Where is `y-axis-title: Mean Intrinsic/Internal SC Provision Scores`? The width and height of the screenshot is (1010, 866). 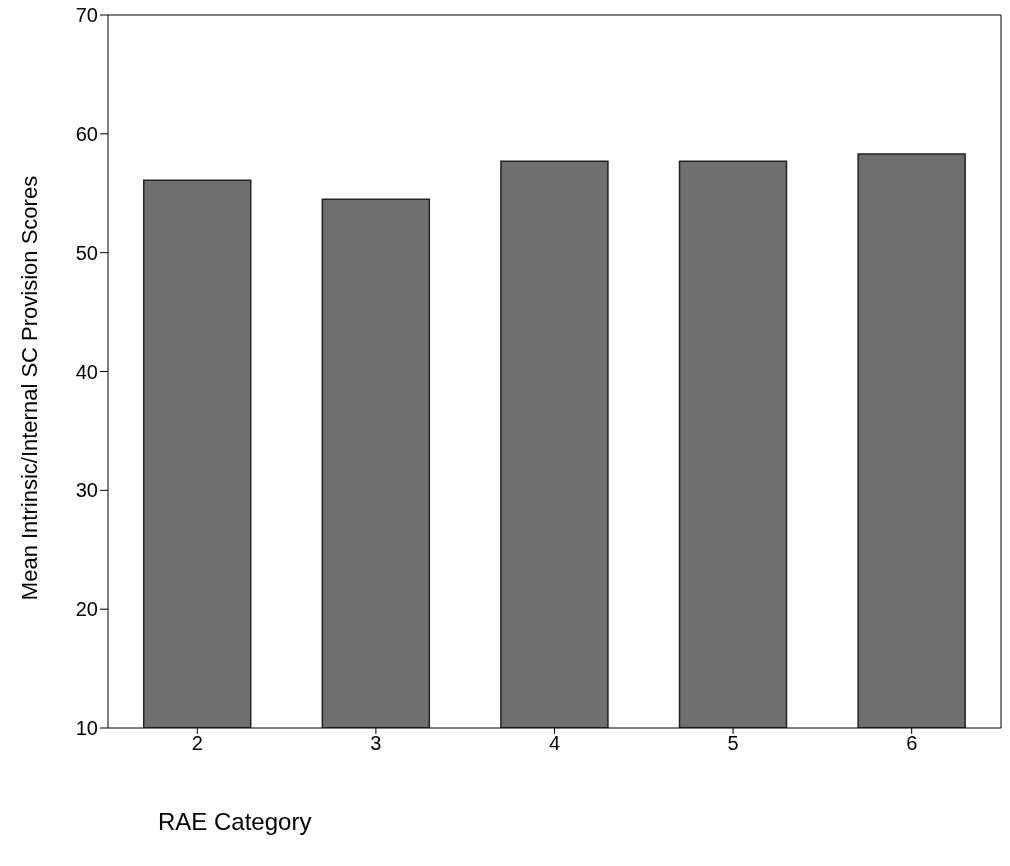
y-axis-title: Mean Intrinsic/Internal SC Provision Scores is located at coordinates (30, 388).